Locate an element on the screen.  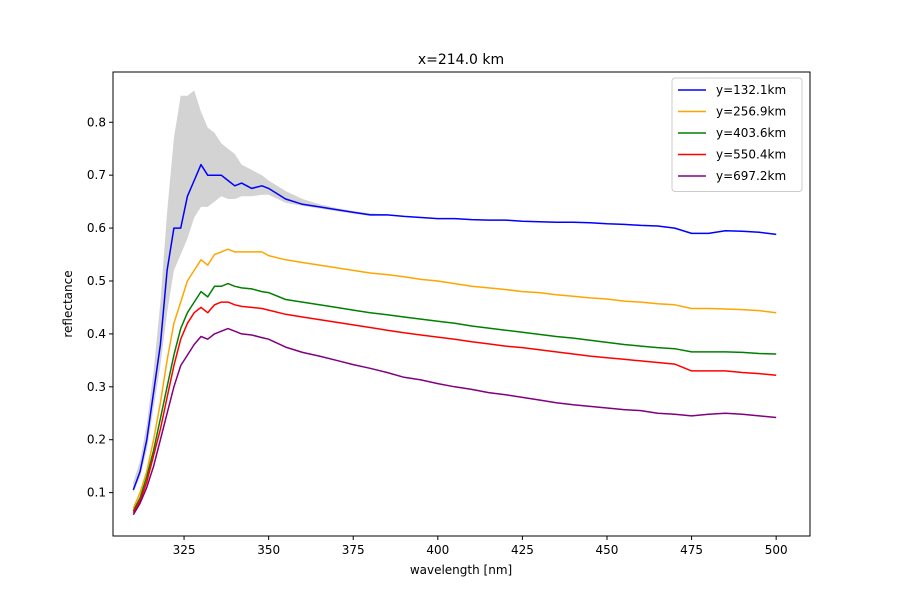
legend-label: y=403.6km is located at coordinates (751, 133).